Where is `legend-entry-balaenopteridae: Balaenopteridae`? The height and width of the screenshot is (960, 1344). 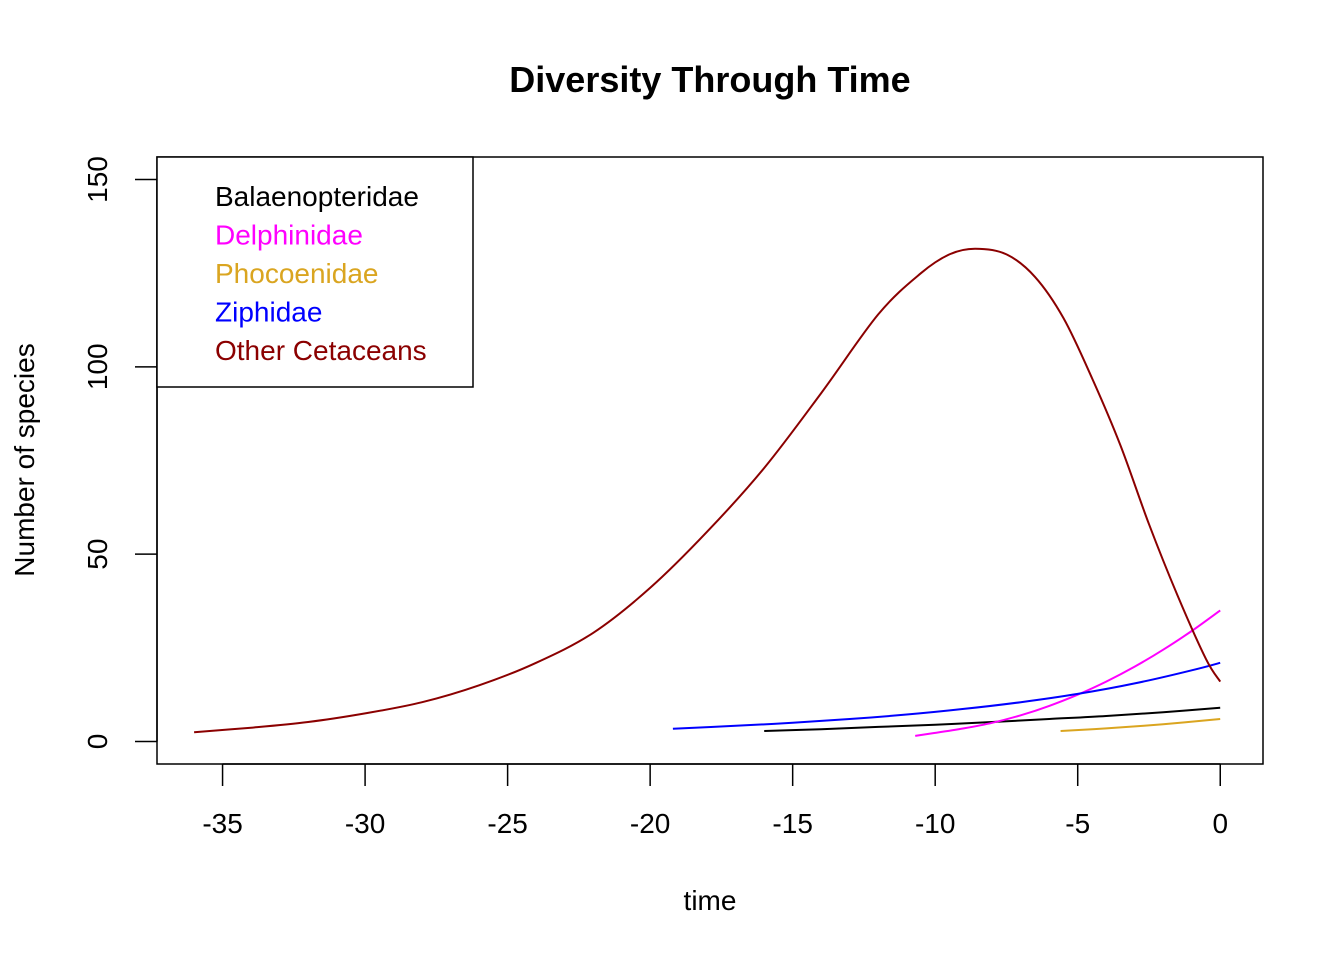 legend-entry-balaenopteridae: Balaenopteridae is located at coordinates (317, 196).